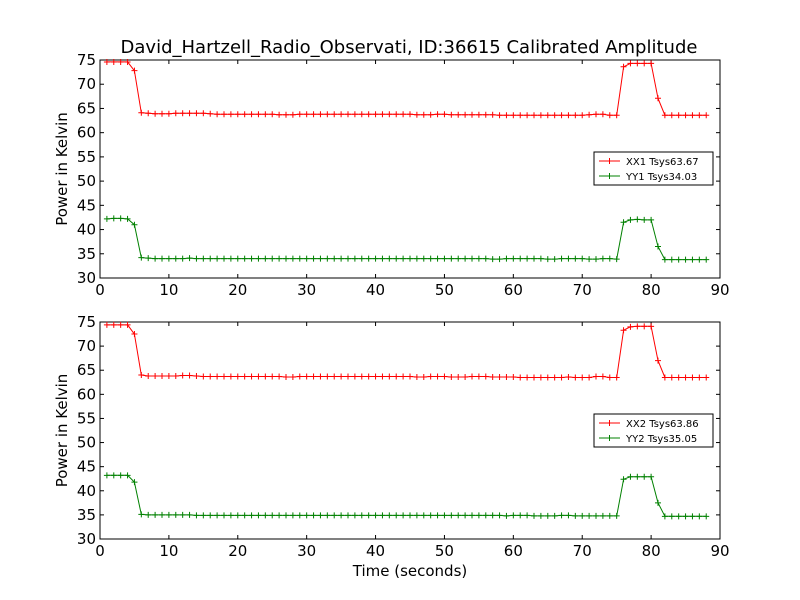 The image size is (800, 600). I want to click on y-tick-label: 70, so click(86, 84).